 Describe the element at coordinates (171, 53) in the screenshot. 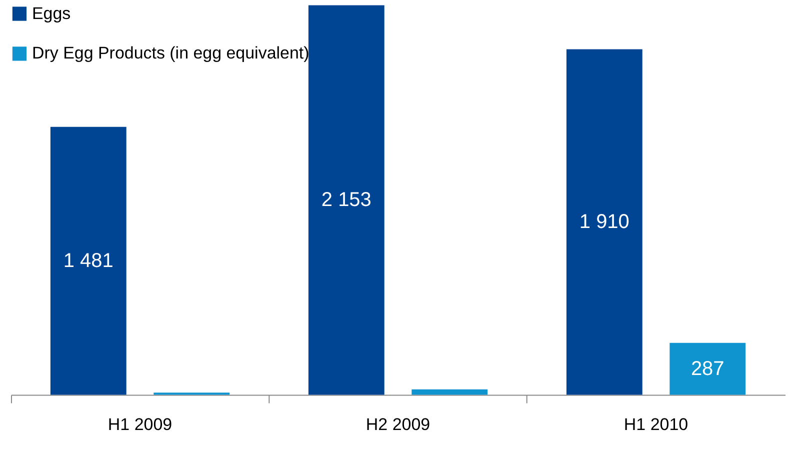

I see `legend-label: Dry Egg Products (in egg equivalent)` at that location.